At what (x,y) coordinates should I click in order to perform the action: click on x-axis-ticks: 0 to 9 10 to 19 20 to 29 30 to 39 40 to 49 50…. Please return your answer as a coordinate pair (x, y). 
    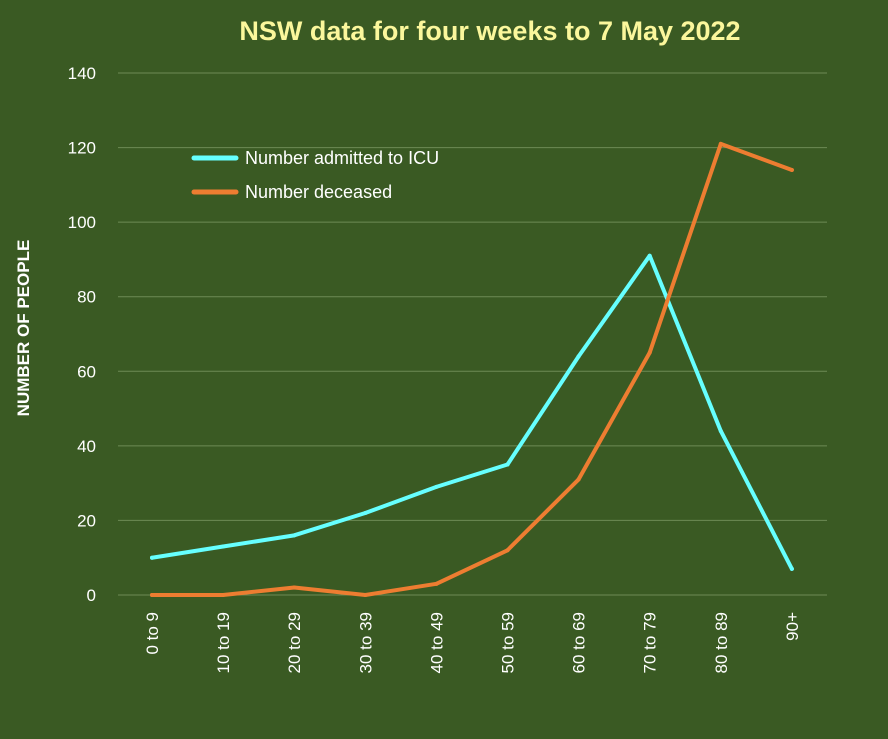
    Looking at the image, I should click on (472, 643).